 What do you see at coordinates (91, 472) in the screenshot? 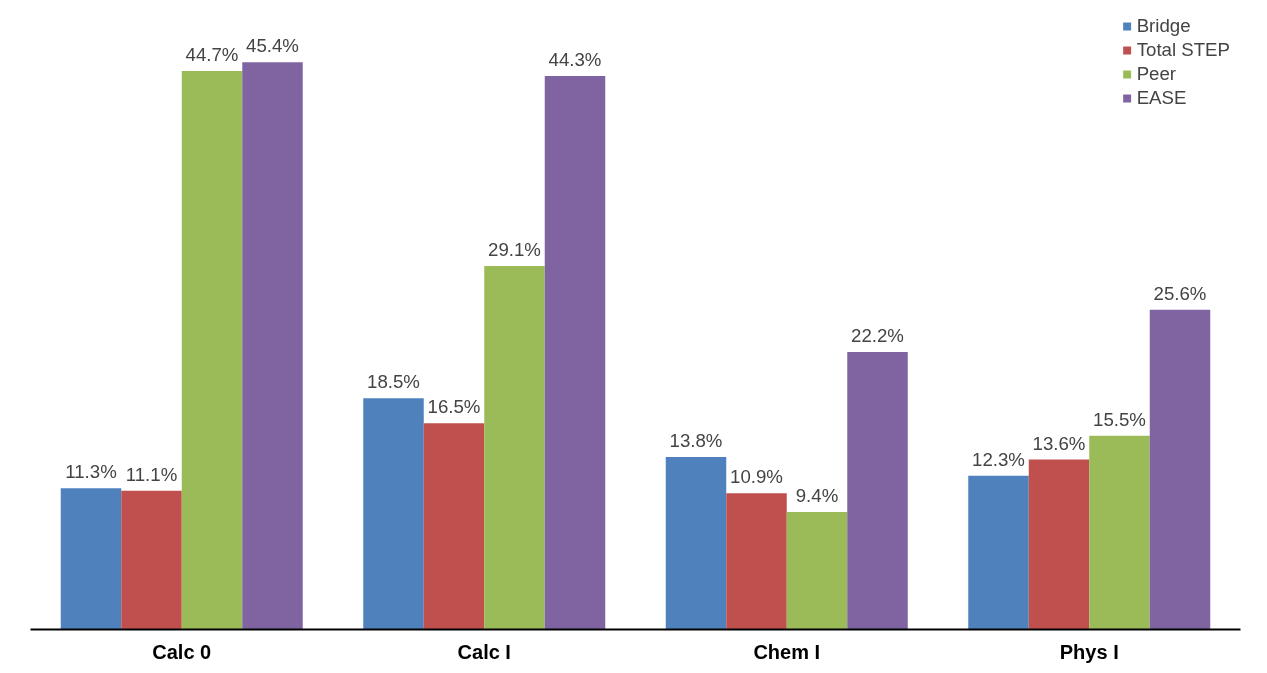
I see `data-label: 11.3%` at bounding box center [91, 472].